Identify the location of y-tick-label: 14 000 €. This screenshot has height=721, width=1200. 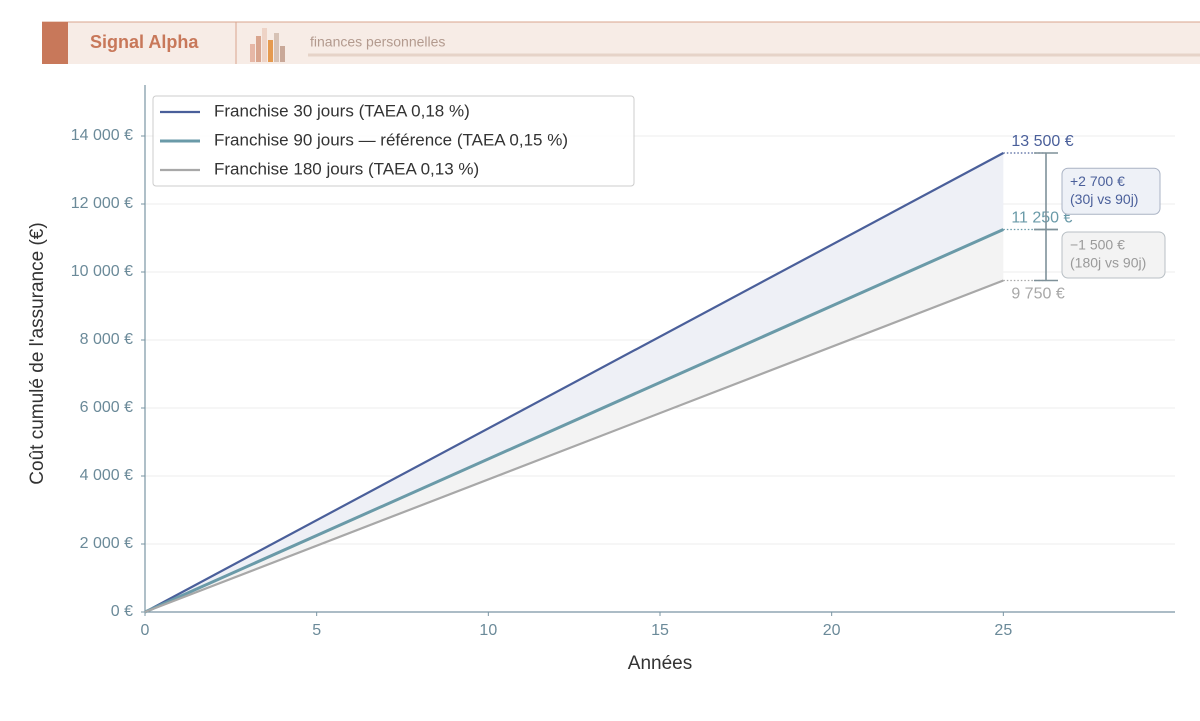
(102, 135).